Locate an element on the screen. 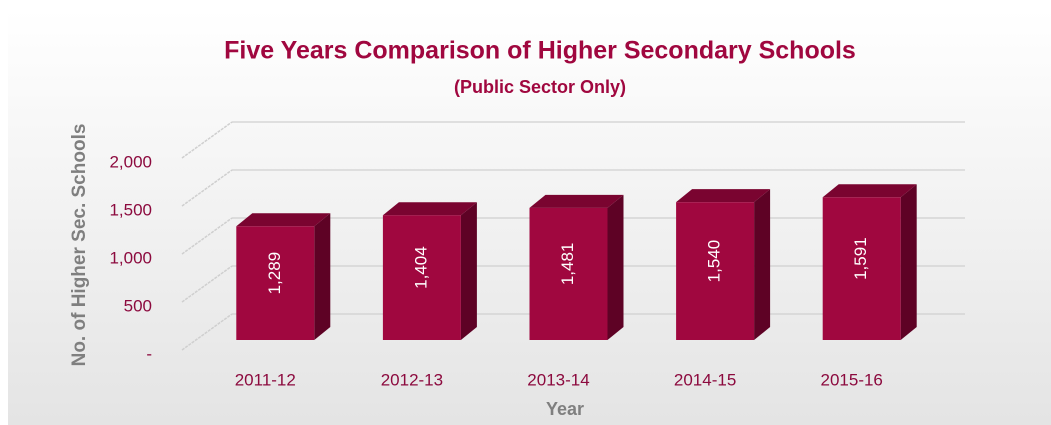  value-label: 1,404 is located at coordinates (420, 267).